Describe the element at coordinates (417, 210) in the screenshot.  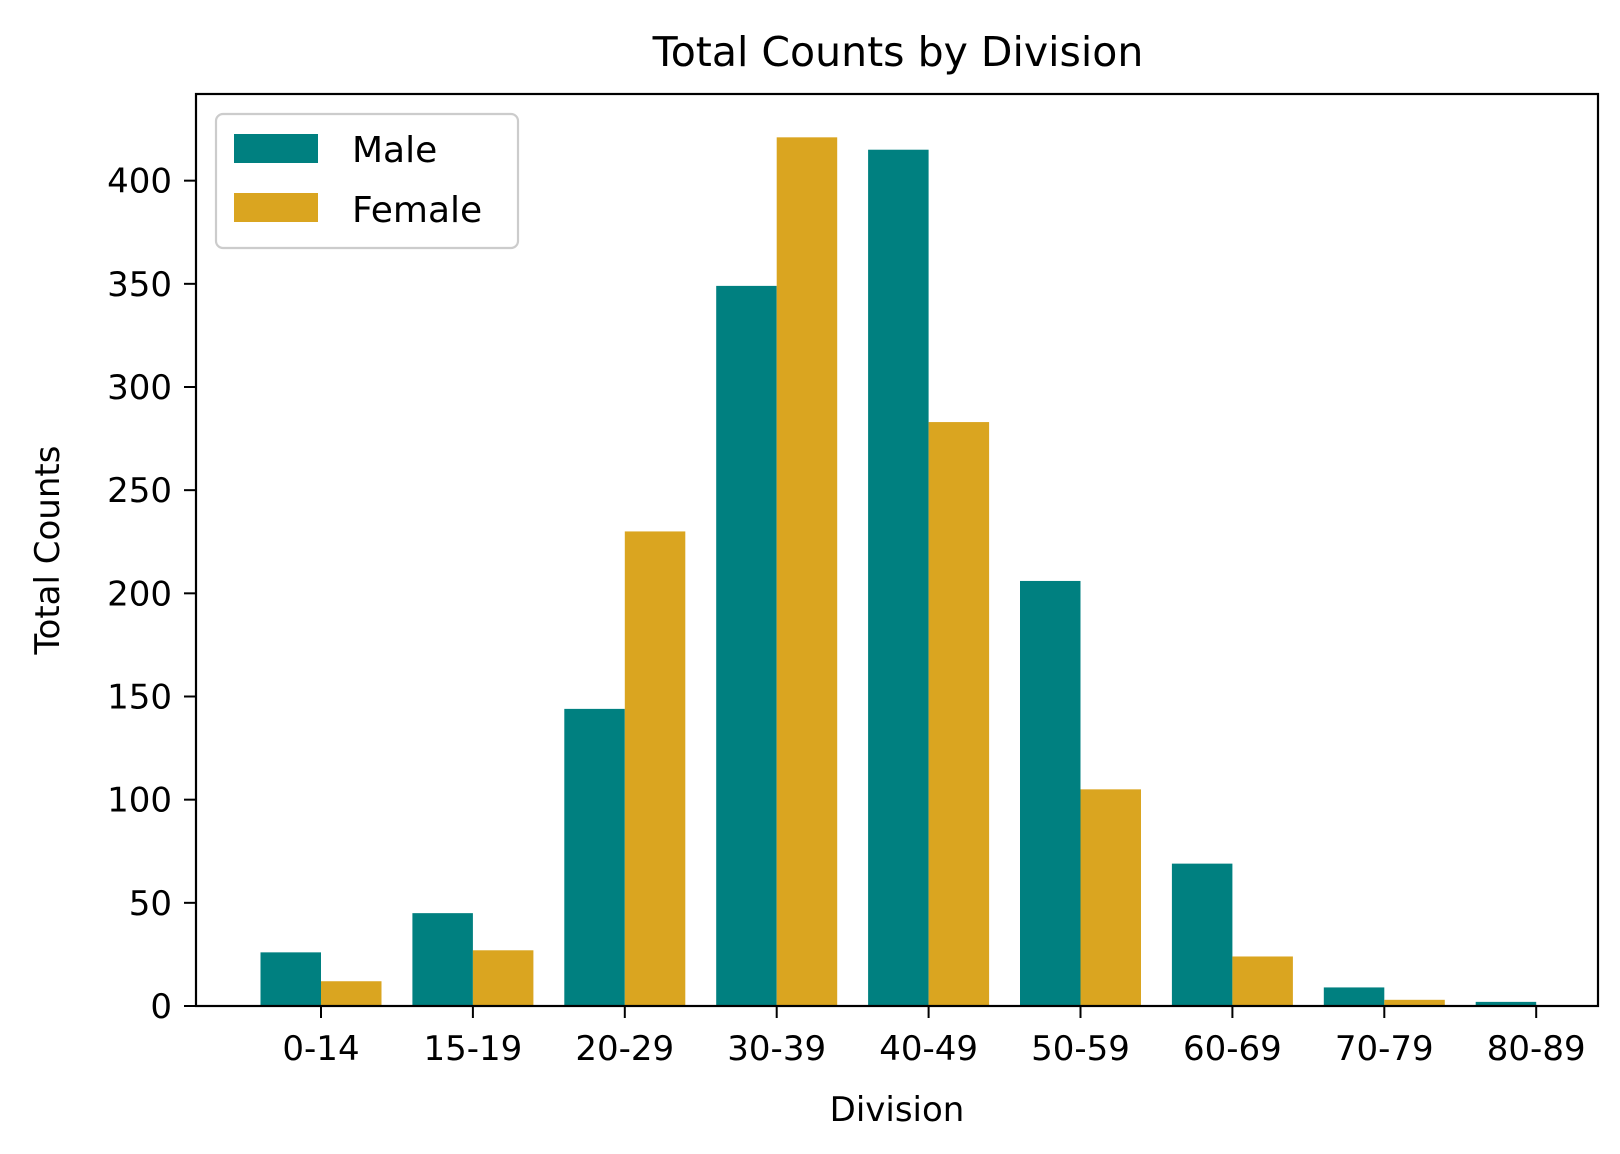
I see `legend-label-female: Female` at that location.